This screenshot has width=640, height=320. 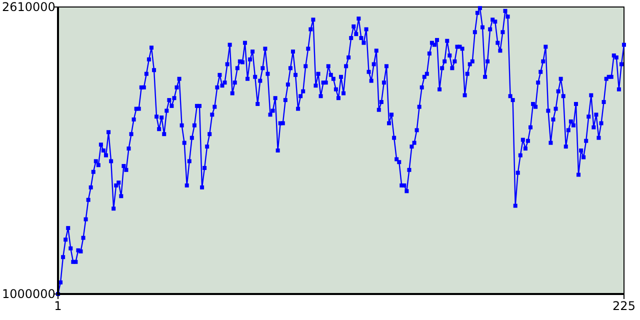 I want to click on x-tick-label: 1, so click(x=58, y=306).